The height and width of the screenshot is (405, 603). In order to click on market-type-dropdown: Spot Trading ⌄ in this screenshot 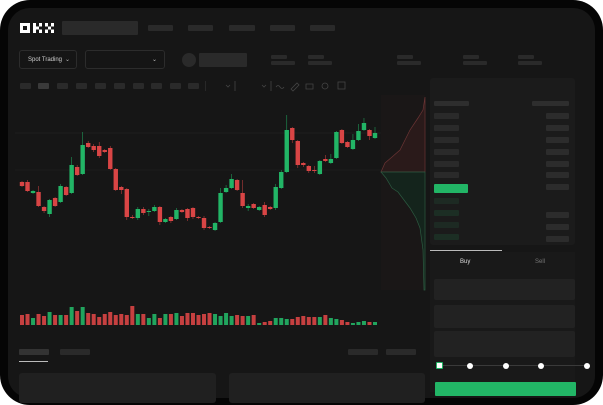, I will do `click(48, 59)`.